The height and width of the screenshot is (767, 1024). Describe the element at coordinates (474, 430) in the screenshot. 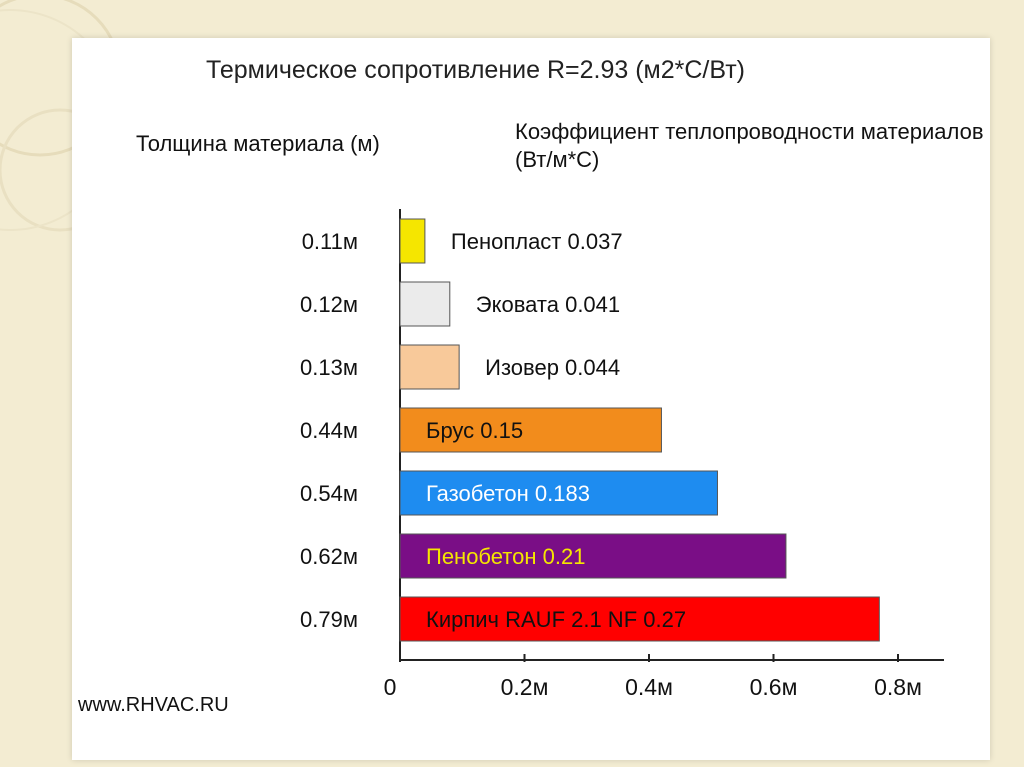

I see `data-label: Брус 0.15` at that location.